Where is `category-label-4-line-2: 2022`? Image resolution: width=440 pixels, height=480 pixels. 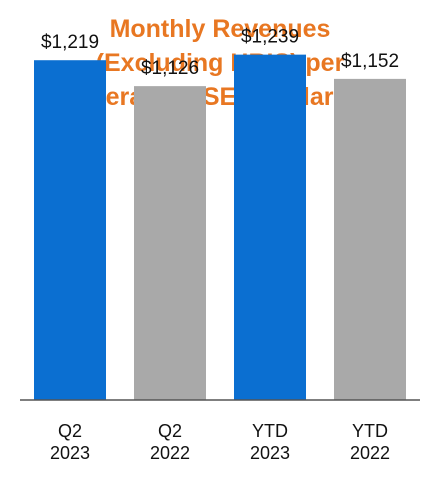
category-label-4-line-2: 2022 is located at coordinates (370, 453).